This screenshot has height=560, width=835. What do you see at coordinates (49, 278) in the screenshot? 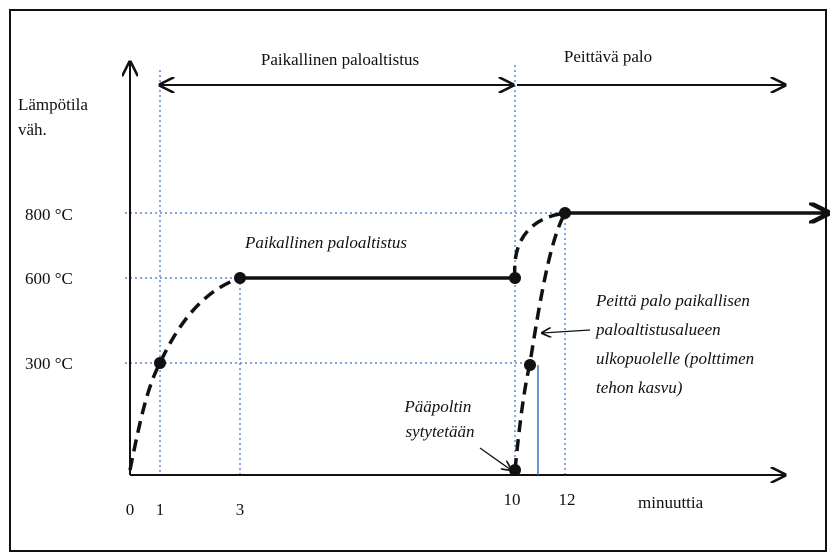
I see `y-tick-label: 600 °C` at bounding box center [49, 278].